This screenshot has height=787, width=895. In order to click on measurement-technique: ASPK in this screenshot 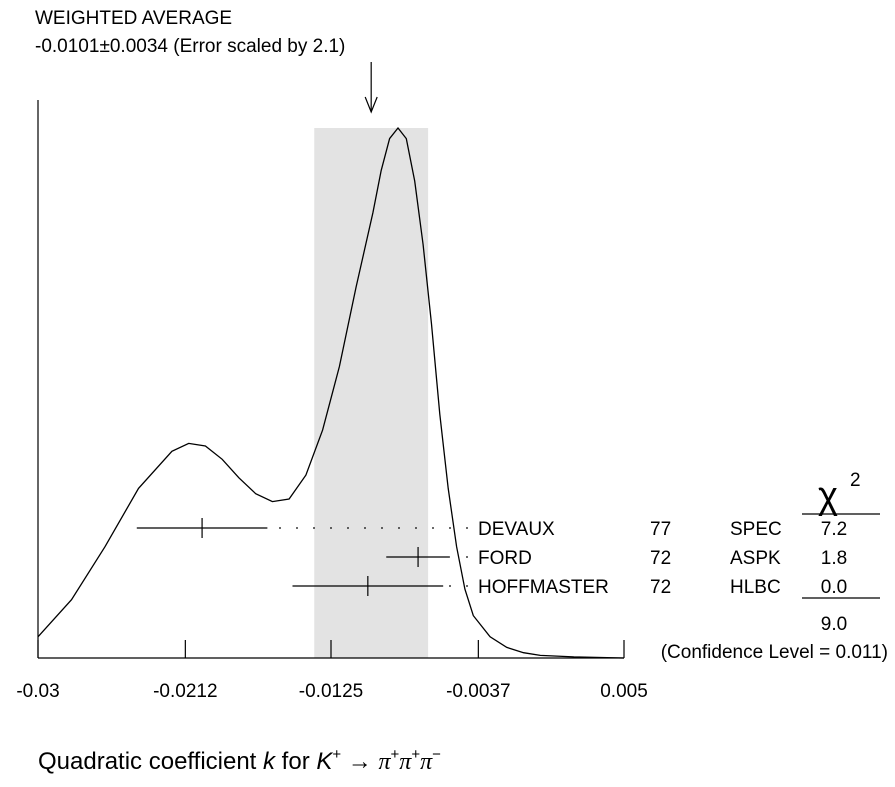, I will do `click(755, 558)`.